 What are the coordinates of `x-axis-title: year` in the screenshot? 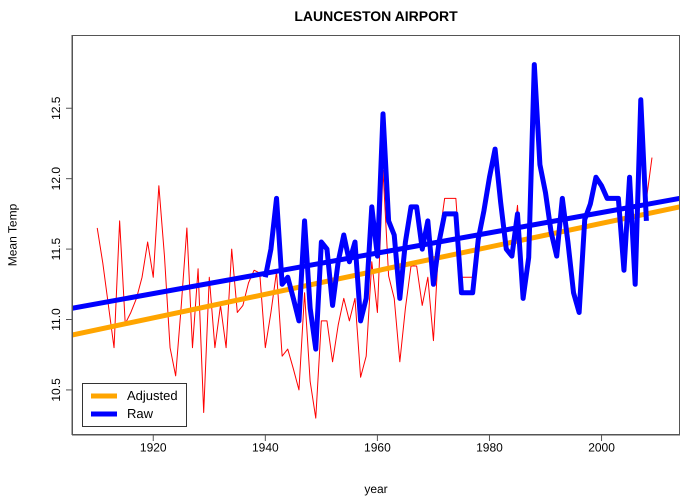 It's located at (376, 489).